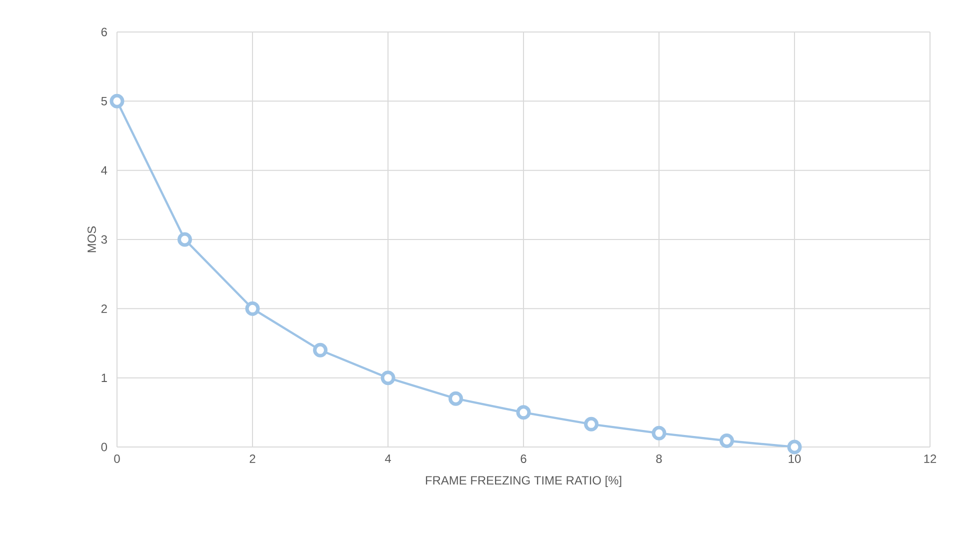 Image resolution: width=954 pixels, height=556 pixels. Describe the element at coordinates (930, 458) in the screenshot. I see `x-tick-label: 12` at that location.